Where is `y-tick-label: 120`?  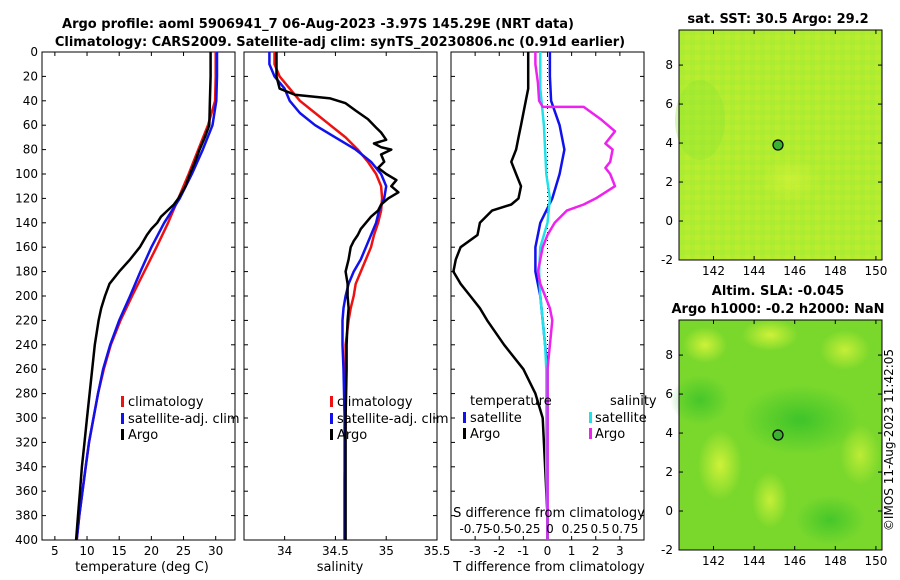
y-tick-label: 120 is located at coordinates (26, 198).